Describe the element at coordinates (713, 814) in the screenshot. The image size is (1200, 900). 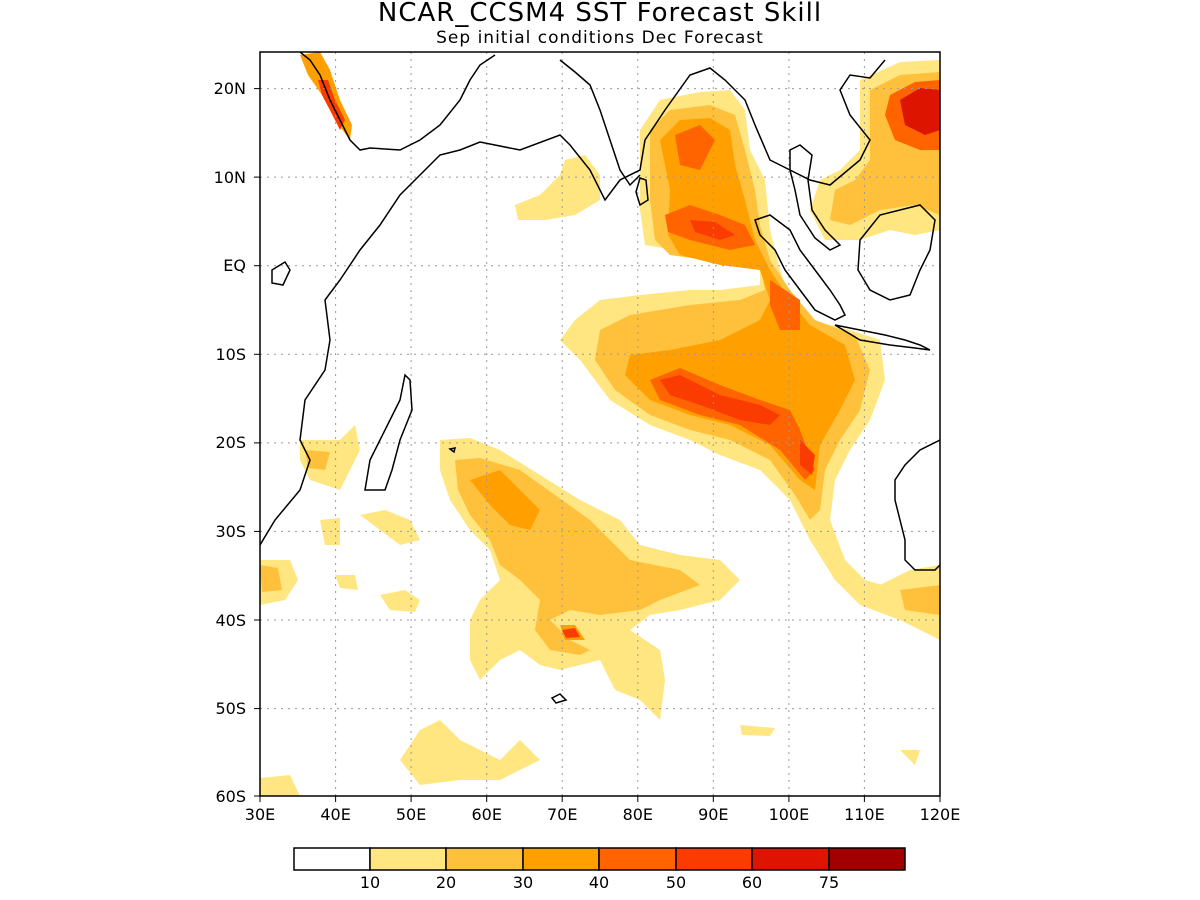
I see `x-tick-label: 90E` at that location.